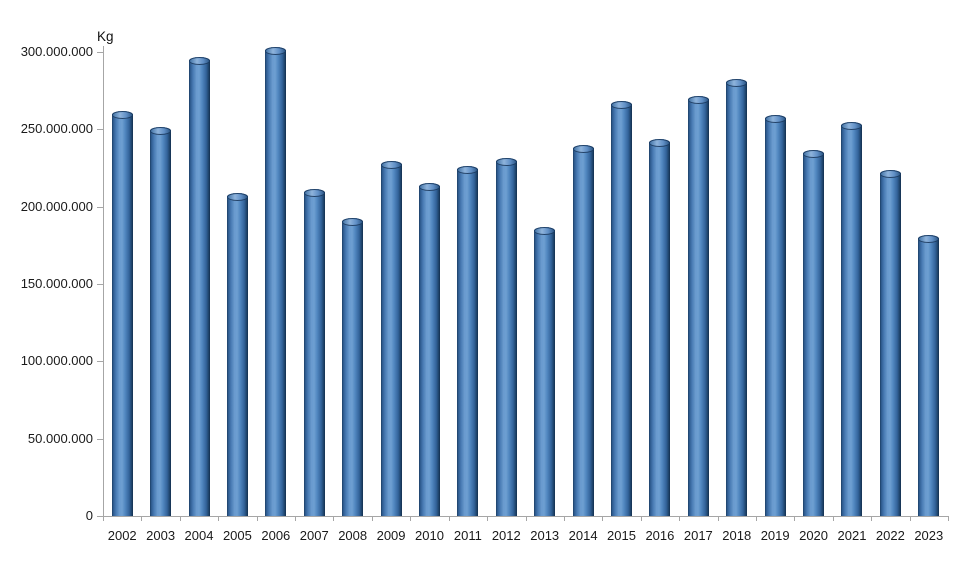 The image size is (977, 572). I want to click on bar-2014, so click(583, 330).